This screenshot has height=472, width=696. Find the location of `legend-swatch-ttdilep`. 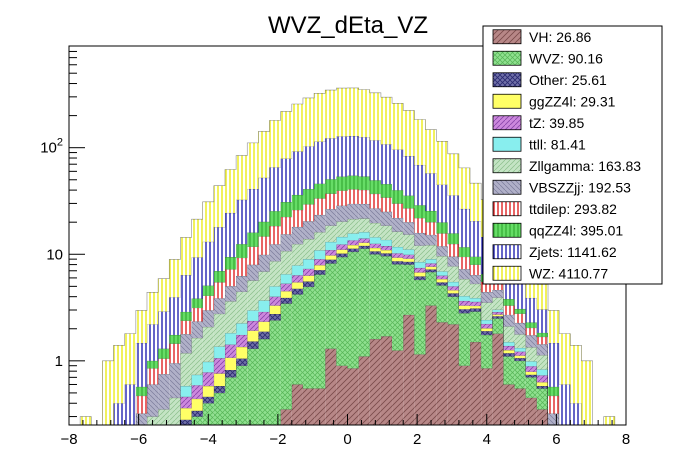

legend-swatch-ttdilep is located at coordinates (507, 209).